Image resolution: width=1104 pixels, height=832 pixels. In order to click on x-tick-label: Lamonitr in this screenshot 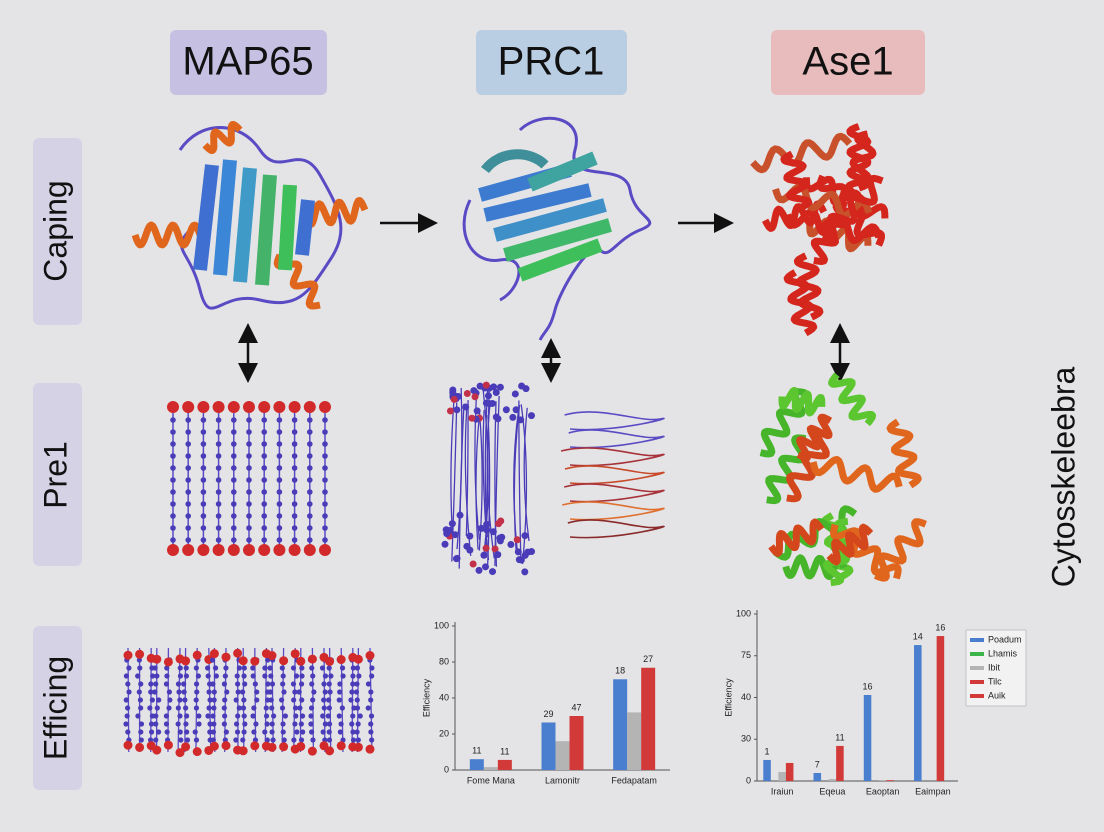, I will do `click(562, 780)`.